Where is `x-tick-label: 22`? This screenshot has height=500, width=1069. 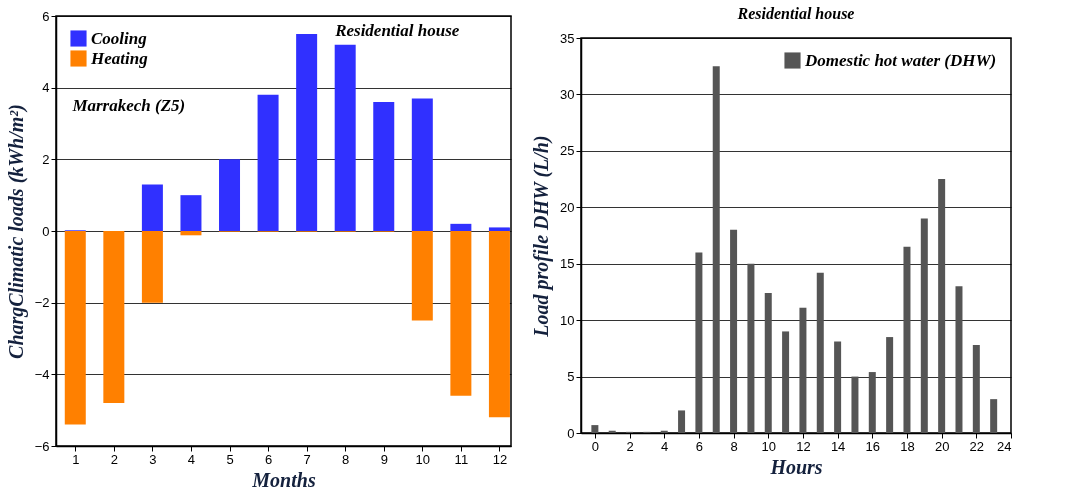 x-tick-label: 22 is located at coordinates (977, 446).